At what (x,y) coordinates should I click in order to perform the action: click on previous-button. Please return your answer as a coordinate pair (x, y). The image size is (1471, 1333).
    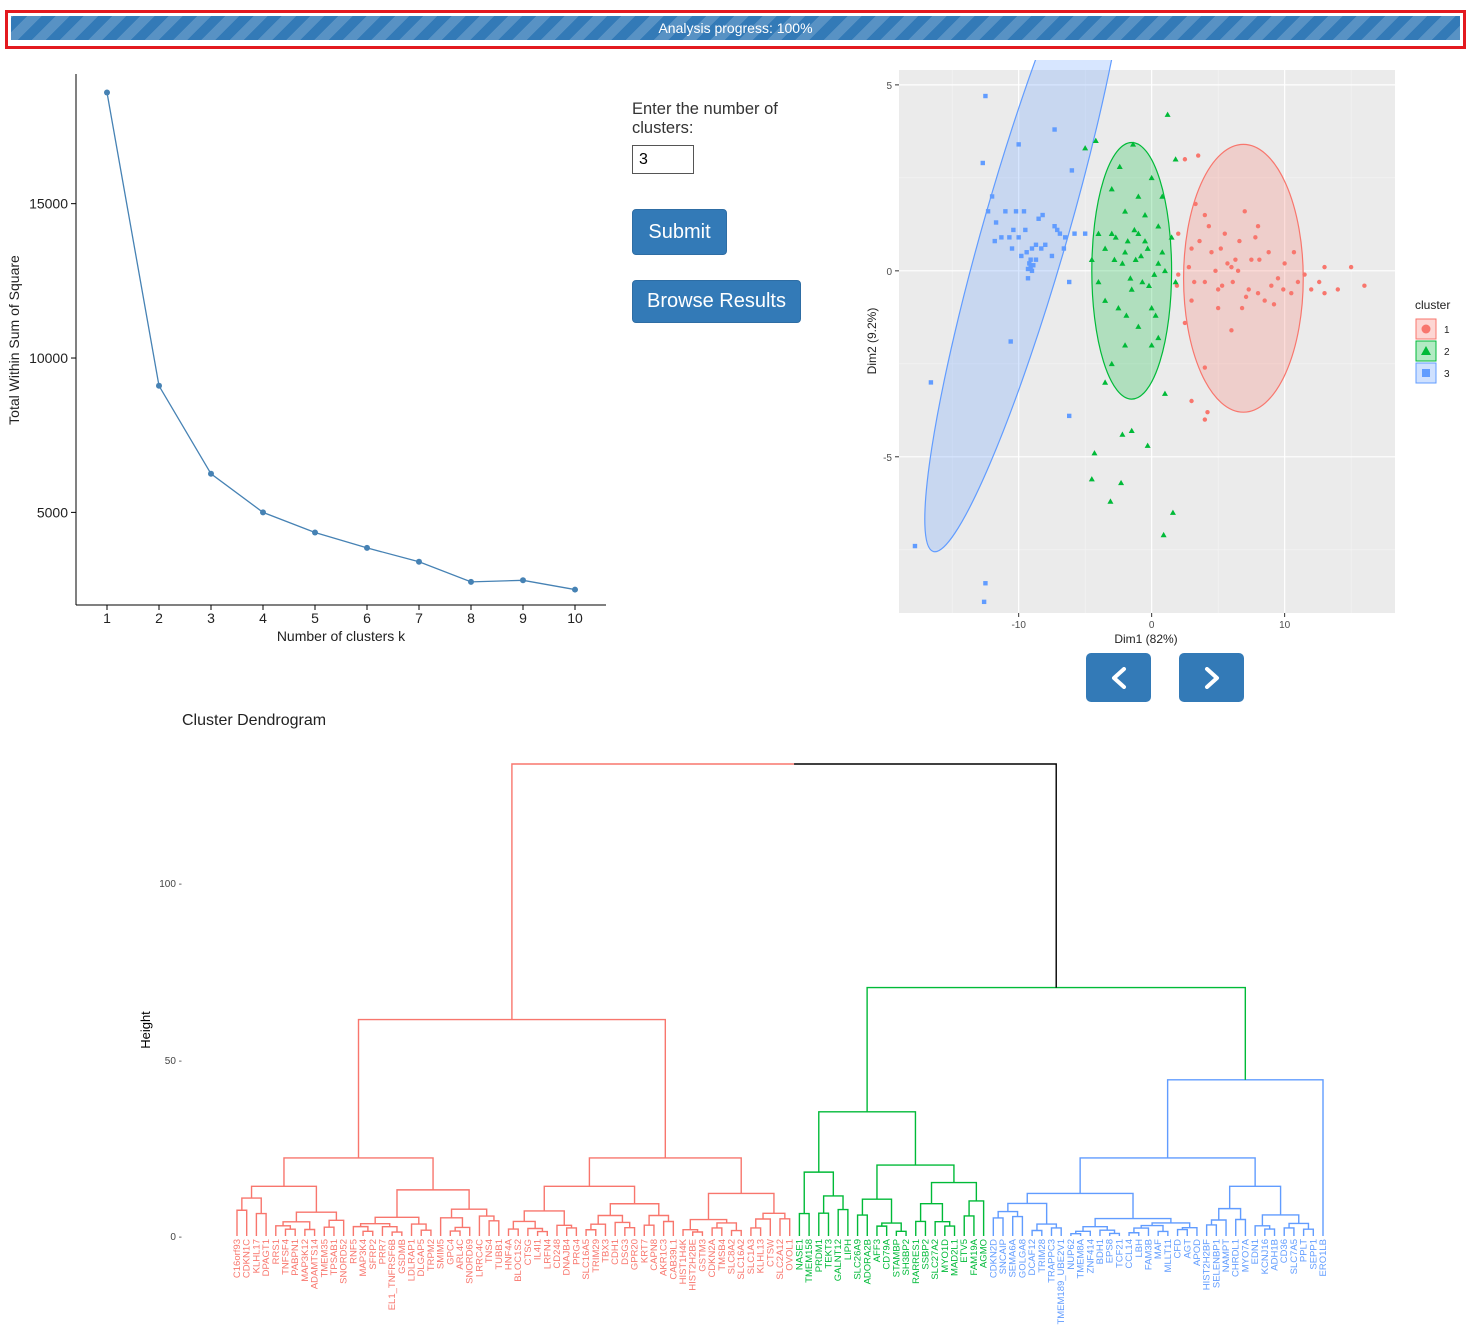
    Looking at the image, I should click on (1118, 677).